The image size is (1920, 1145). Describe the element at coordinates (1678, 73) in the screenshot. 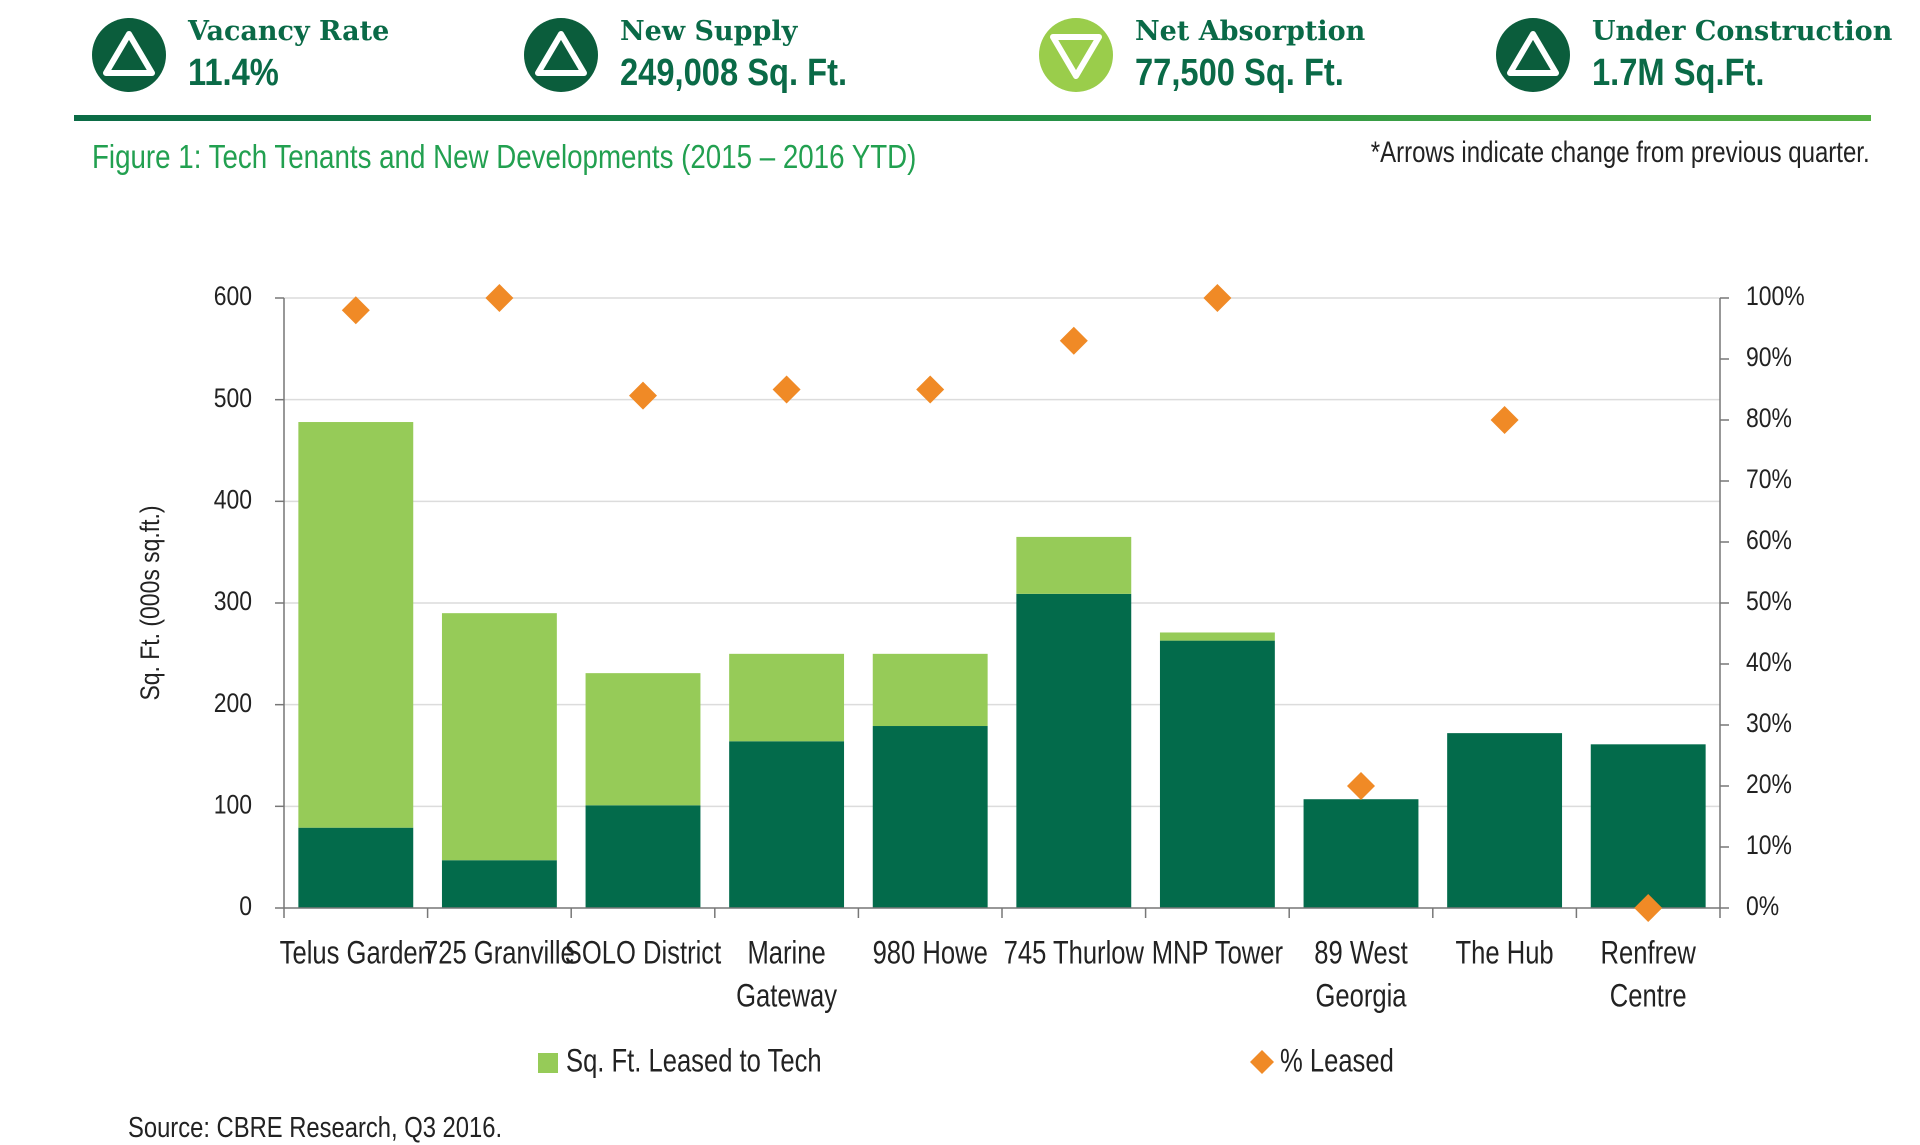

I see `stat-value: 1.7M Sq.Ft.` at that location.